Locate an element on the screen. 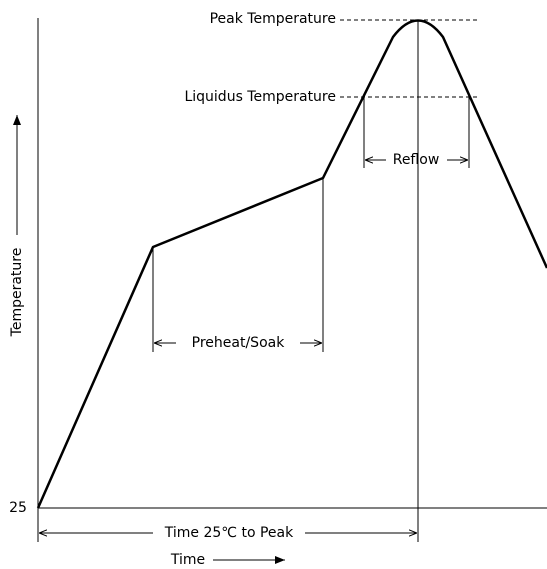 The image size is (547, 569). reflow-label: Reflow is located at coordinates (416, 160).